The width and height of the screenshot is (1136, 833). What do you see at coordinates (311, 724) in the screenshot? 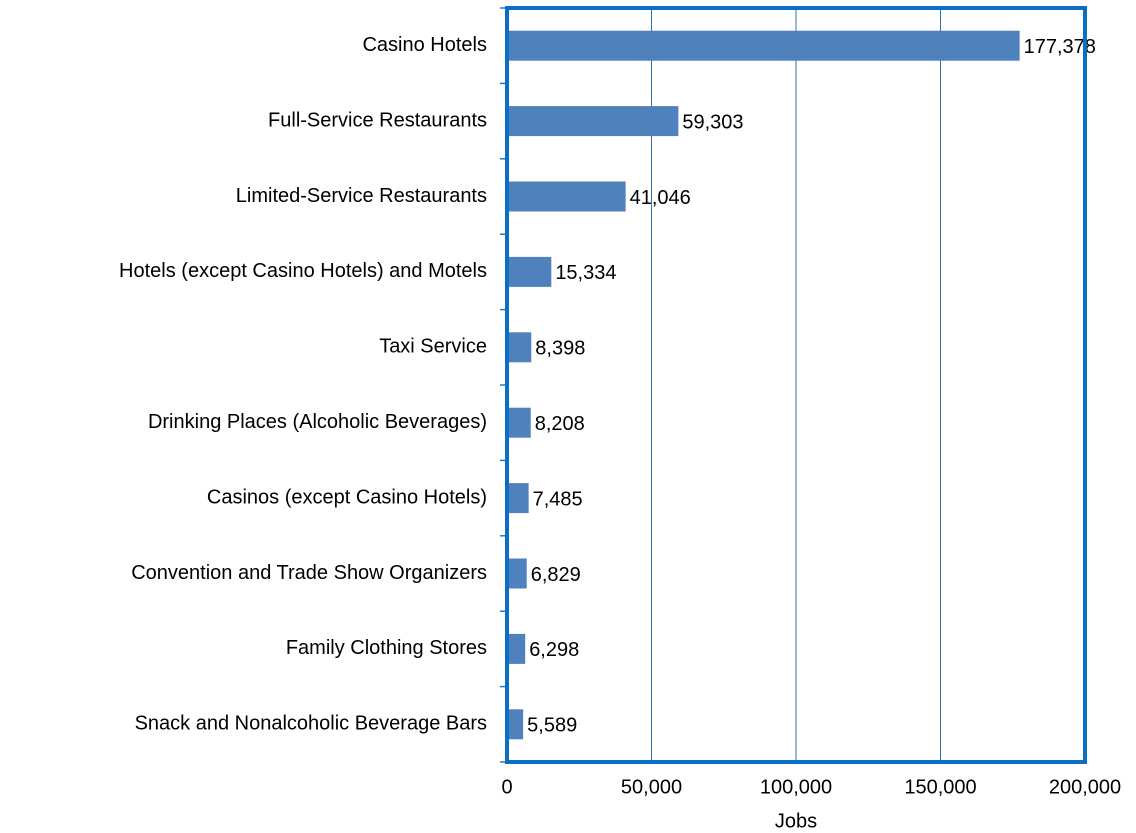
I see `y-tick-label: Snack and Nonalcoholic Beverage Bars` at bounding box center [311, 724].